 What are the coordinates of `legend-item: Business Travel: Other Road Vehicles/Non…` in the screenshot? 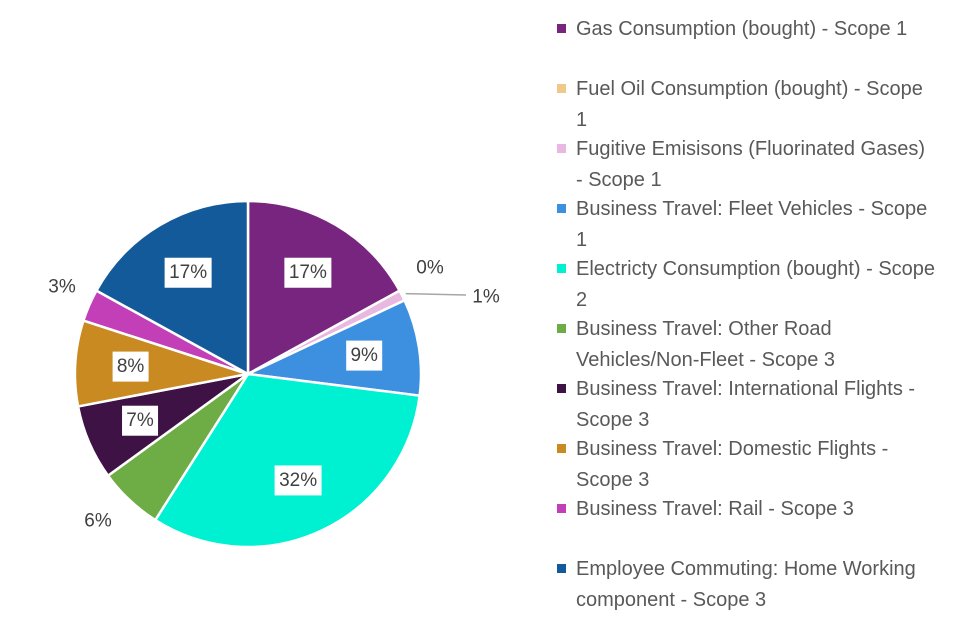 It's located at (747, 344).